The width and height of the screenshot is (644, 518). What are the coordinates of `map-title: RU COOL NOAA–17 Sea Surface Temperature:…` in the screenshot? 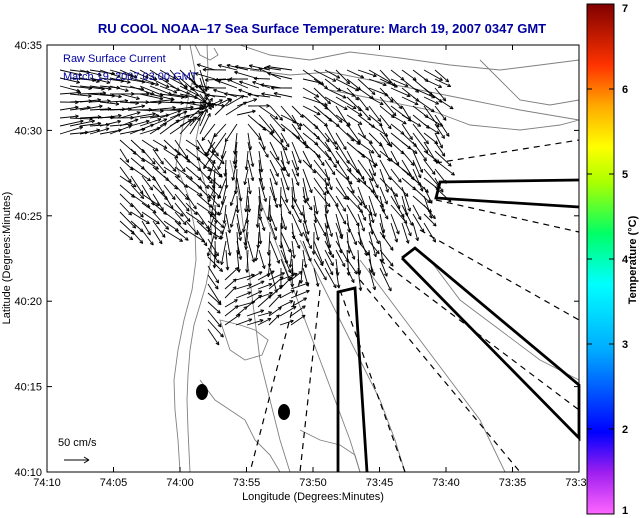 It's located at (322, 28).